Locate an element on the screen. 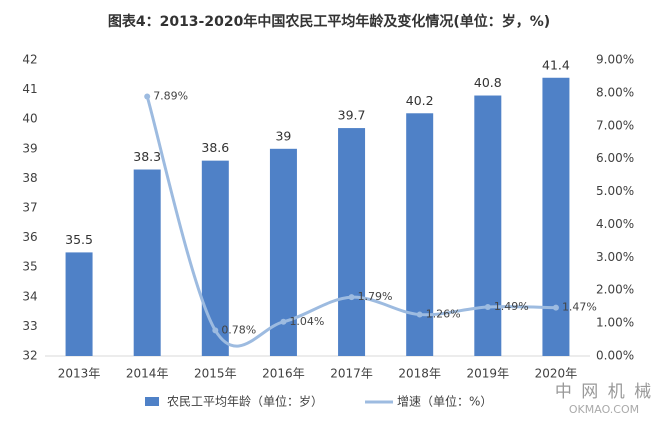 This screenshot has width=658, height=425. x-tick-label: 2014年 is located at coordinates (147, 374).